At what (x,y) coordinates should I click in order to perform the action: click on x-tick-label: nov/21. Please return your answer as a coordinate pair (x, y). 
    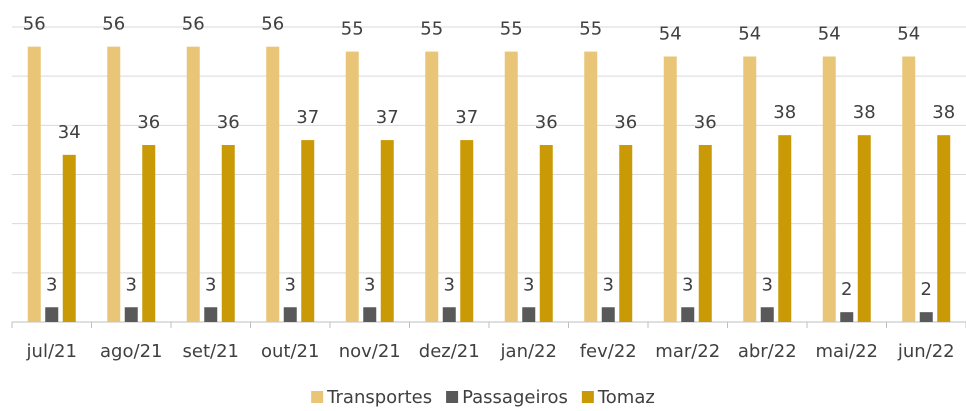
    Looking at the image, I should click on (370, 351).